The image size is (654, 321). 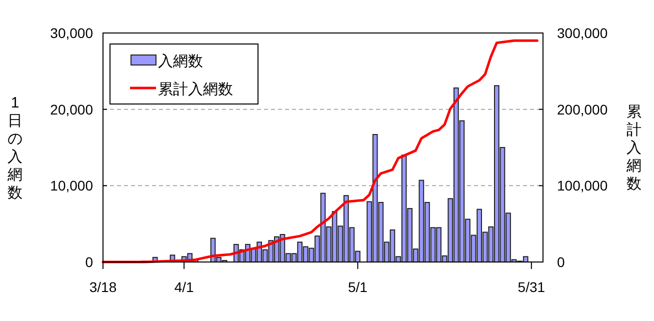 What do you see at coordinates (582, 33) in the screenshot?
I see `y2-tick-label: 300,000` at bounding box center [582, 33].